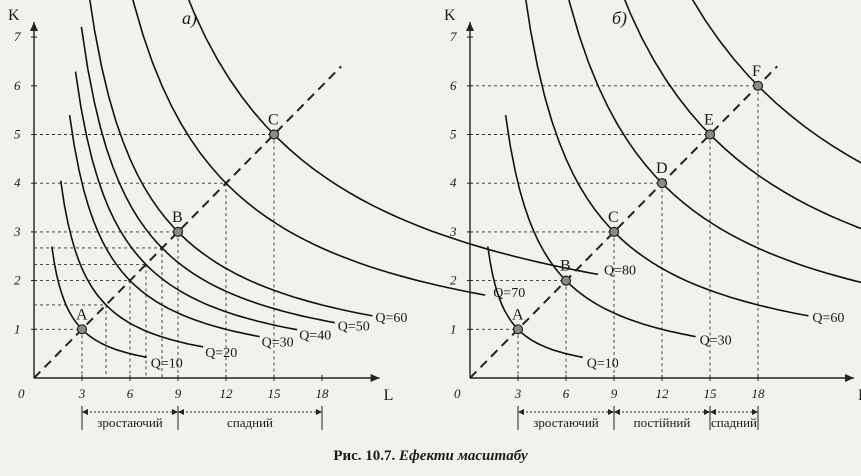  I want to click on point-label: D, so click(662, 168).